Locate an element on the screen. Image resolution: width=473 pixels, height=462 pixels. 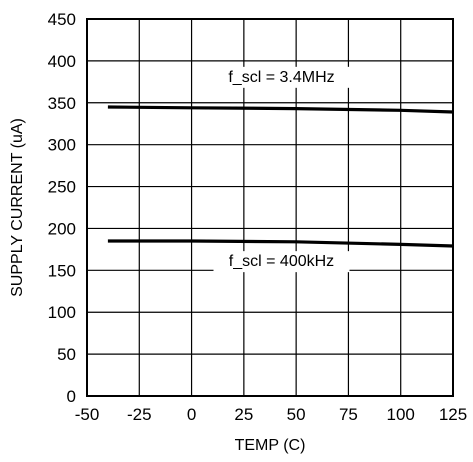
x-tick-label: 25 is located at coordinates (243, 414).